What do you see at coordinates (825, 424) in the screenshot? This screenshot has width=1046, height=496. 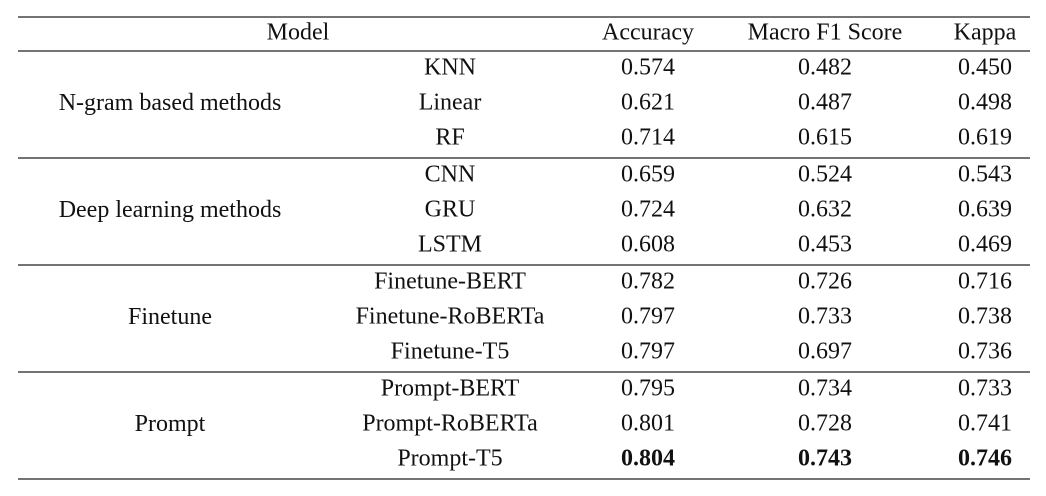 I see `metric-value: 0.728` at bounding box center [825, 424].